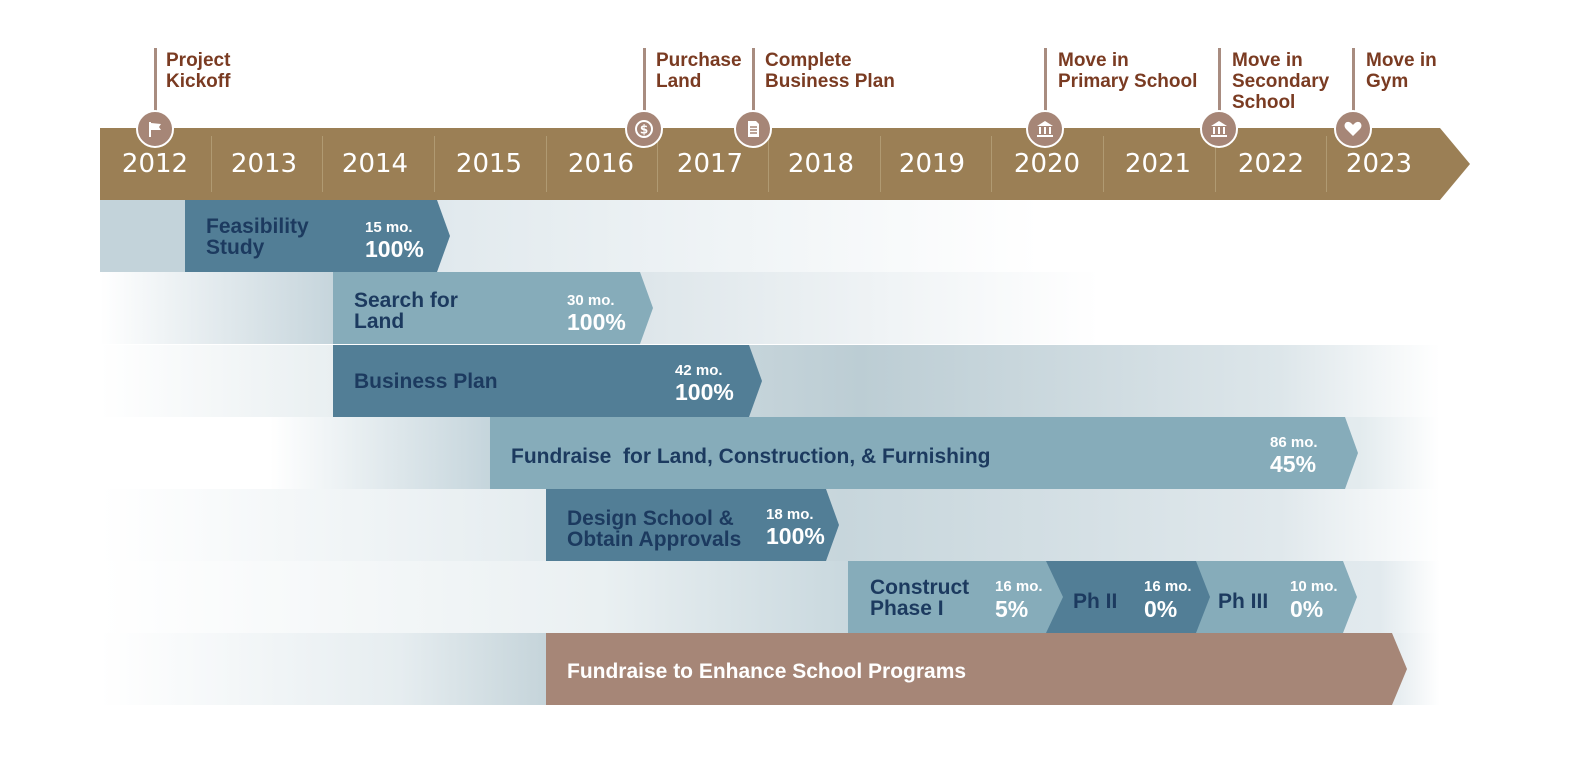 The image size is (1576, 758). What do you see at coordinates (770, 381) in the screenshot?
I see `row-background` at bounding box center [770, 381].